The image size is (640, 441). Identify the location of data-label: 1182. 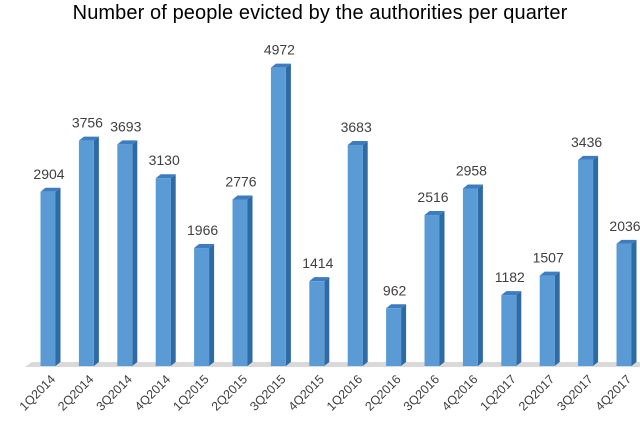
(510, 277).